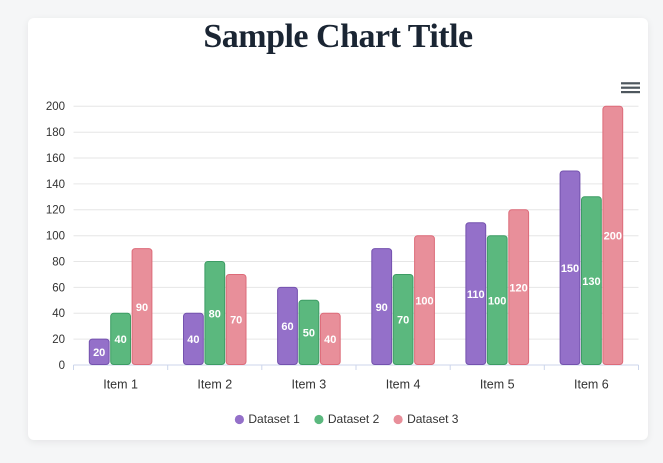  I want to click on svg-text: Item 3, so click(309, 385).